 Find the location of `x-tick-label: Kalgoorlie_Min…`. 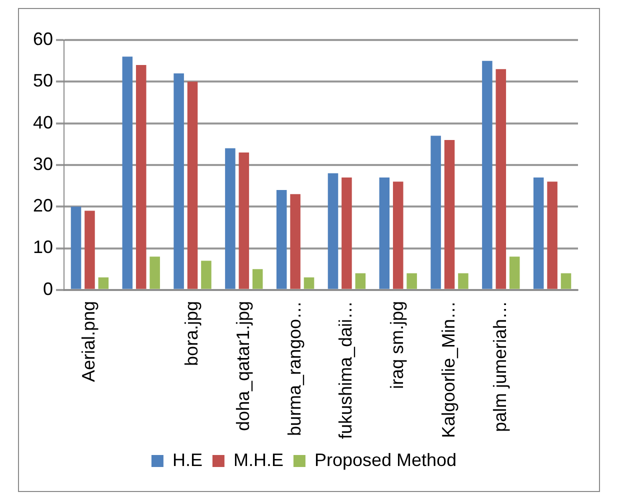

x-tick-label: Kalgoorlie_Min… is located at coordinates (448, 369).